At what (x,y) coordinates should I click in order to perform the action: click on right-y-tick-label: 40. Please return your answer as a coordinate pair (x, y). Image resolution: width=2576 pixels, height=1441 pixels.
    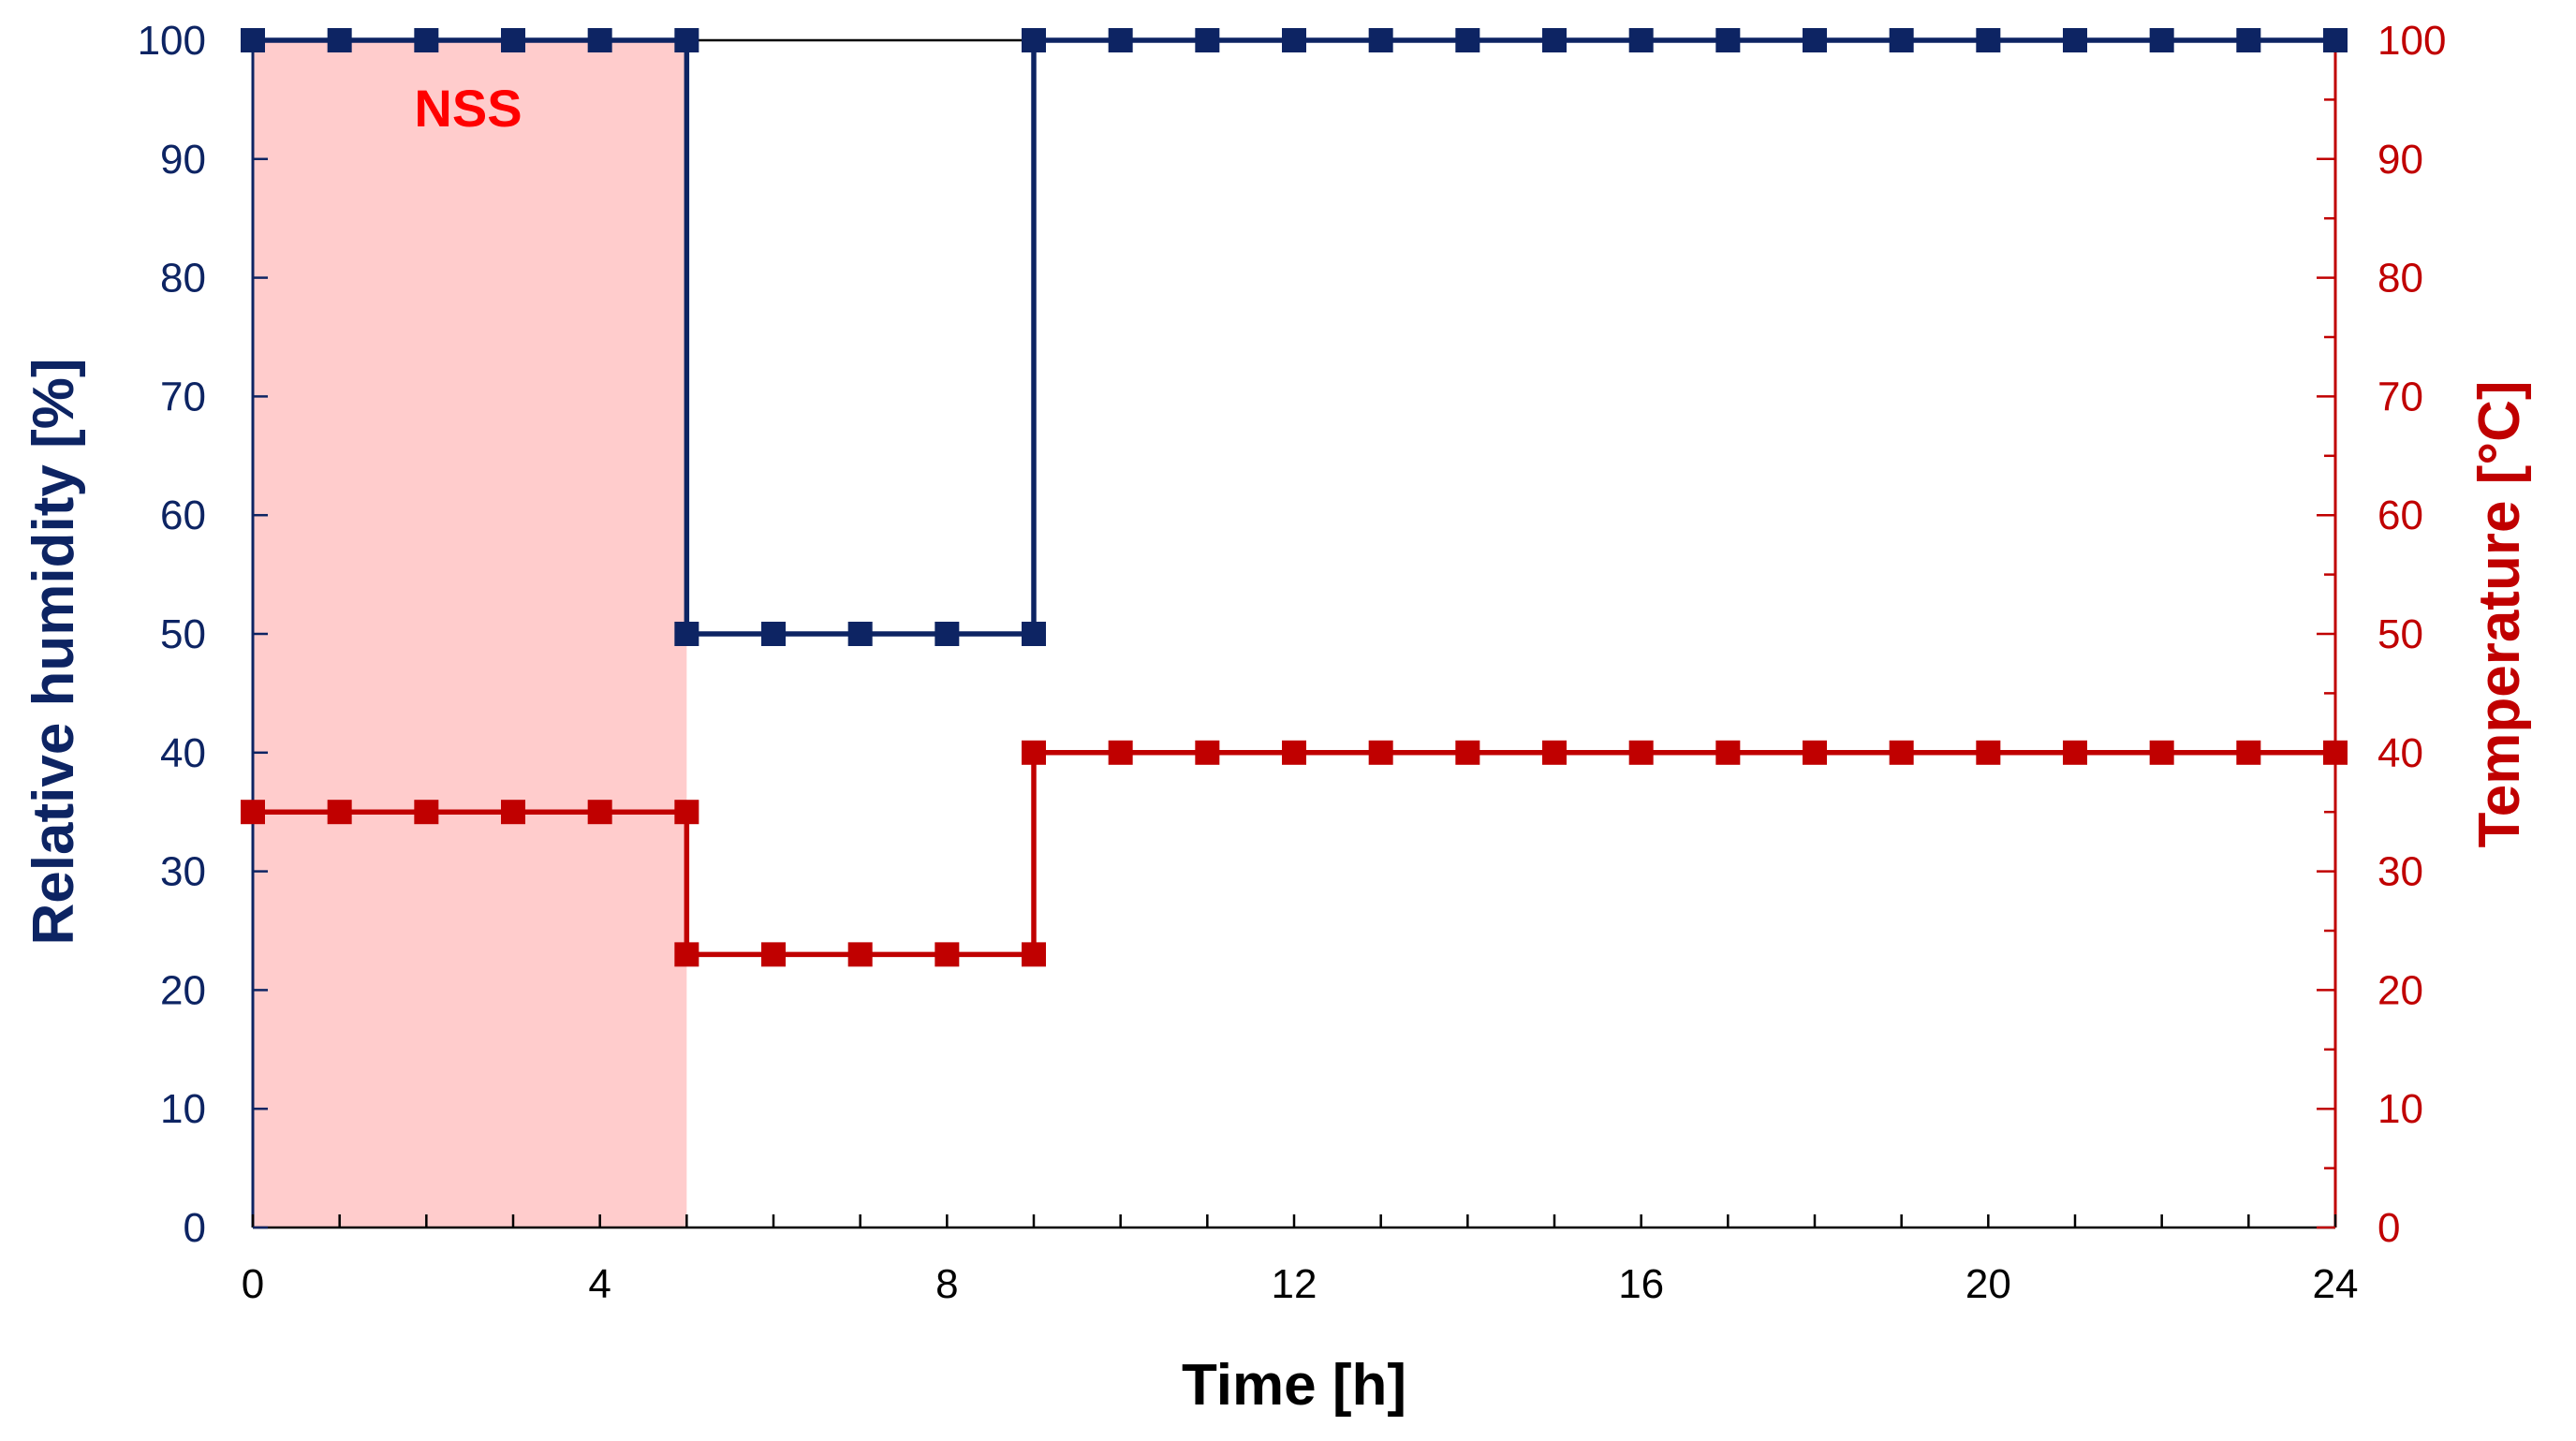
    Looking at the image, I should click on (2400, 753).